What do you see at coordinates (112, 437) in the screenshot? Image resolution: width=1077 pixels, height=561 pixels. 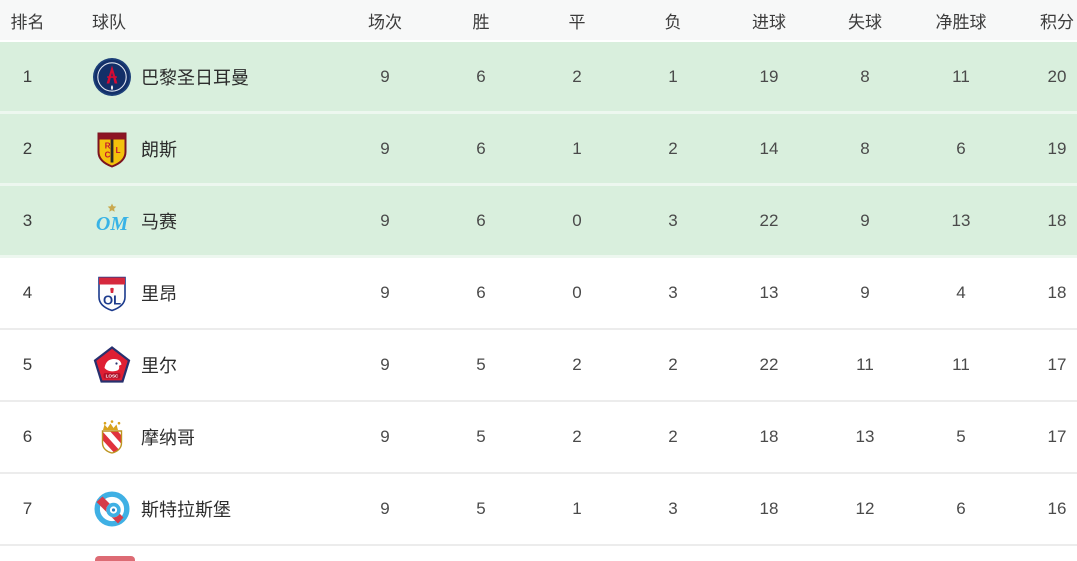 I see `monaco-crest-icon` at bounding box center [112, 437].